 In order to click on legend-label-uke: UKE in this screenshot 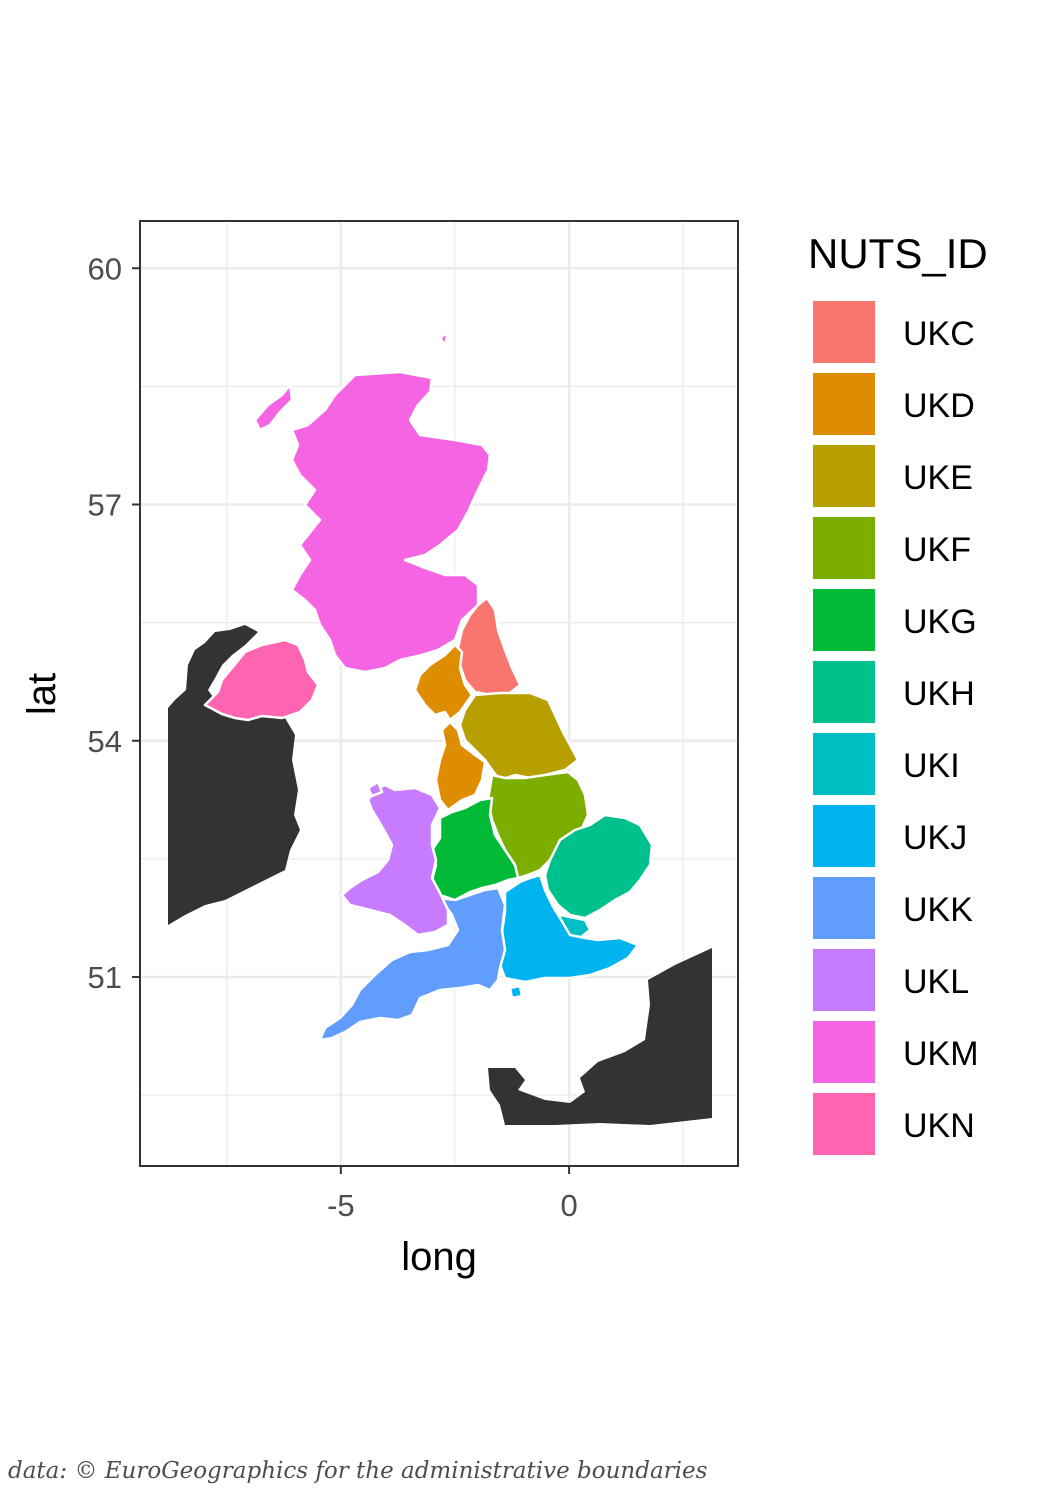, I will do `click(938, 478)`.